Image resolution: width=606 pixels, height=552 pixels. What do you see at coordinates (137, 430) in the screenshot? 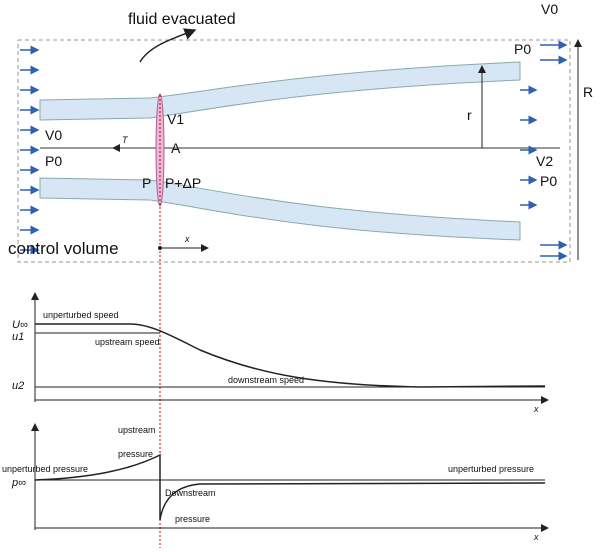
I see `label: upstream` at bounding box center [137, 430].